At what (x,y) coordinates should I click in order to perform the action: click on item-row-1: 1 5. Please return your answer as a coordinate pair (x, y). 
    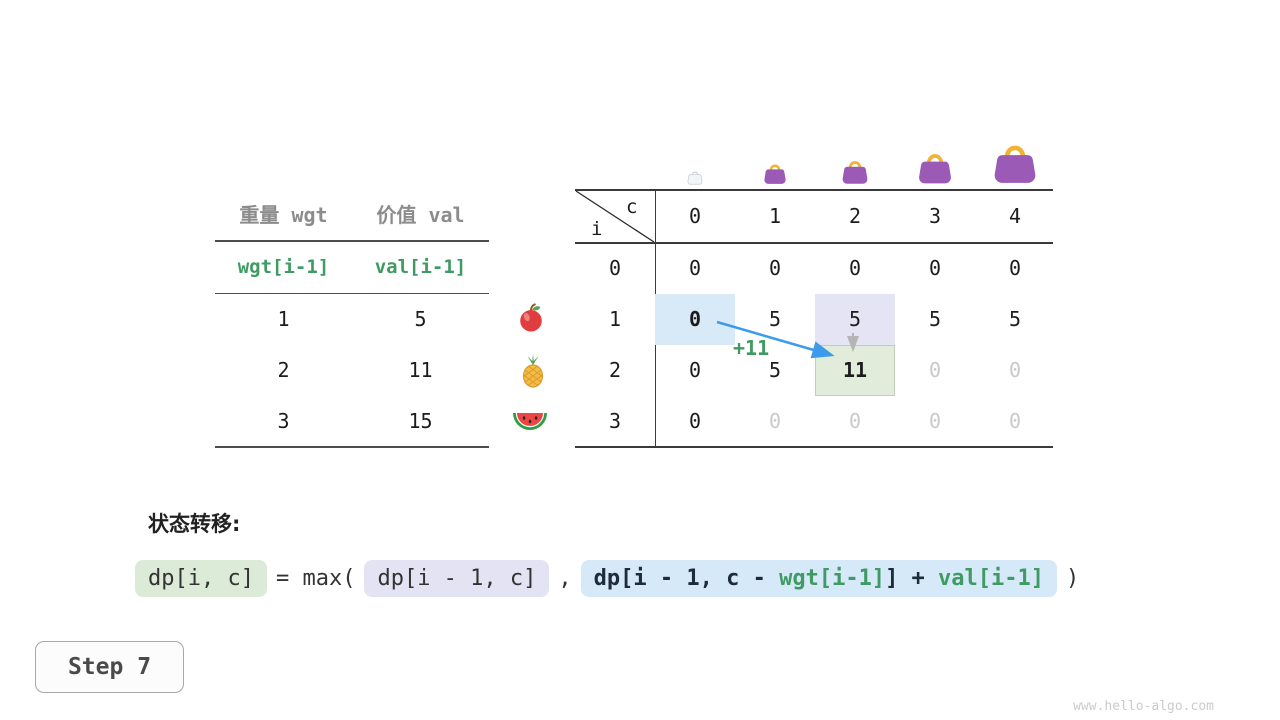
    Looking at the image, I should click on (352, 319).